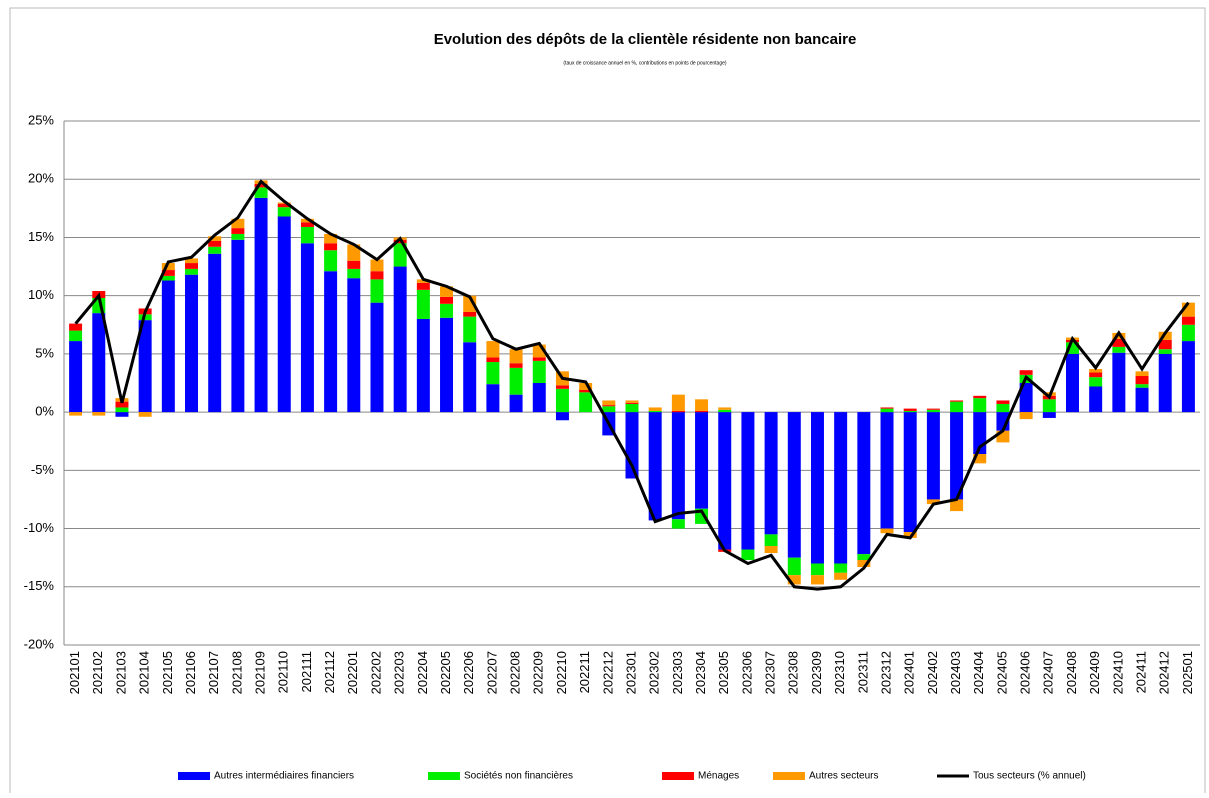  I want to click on x-tick-label: 202208, so click(515, 672).